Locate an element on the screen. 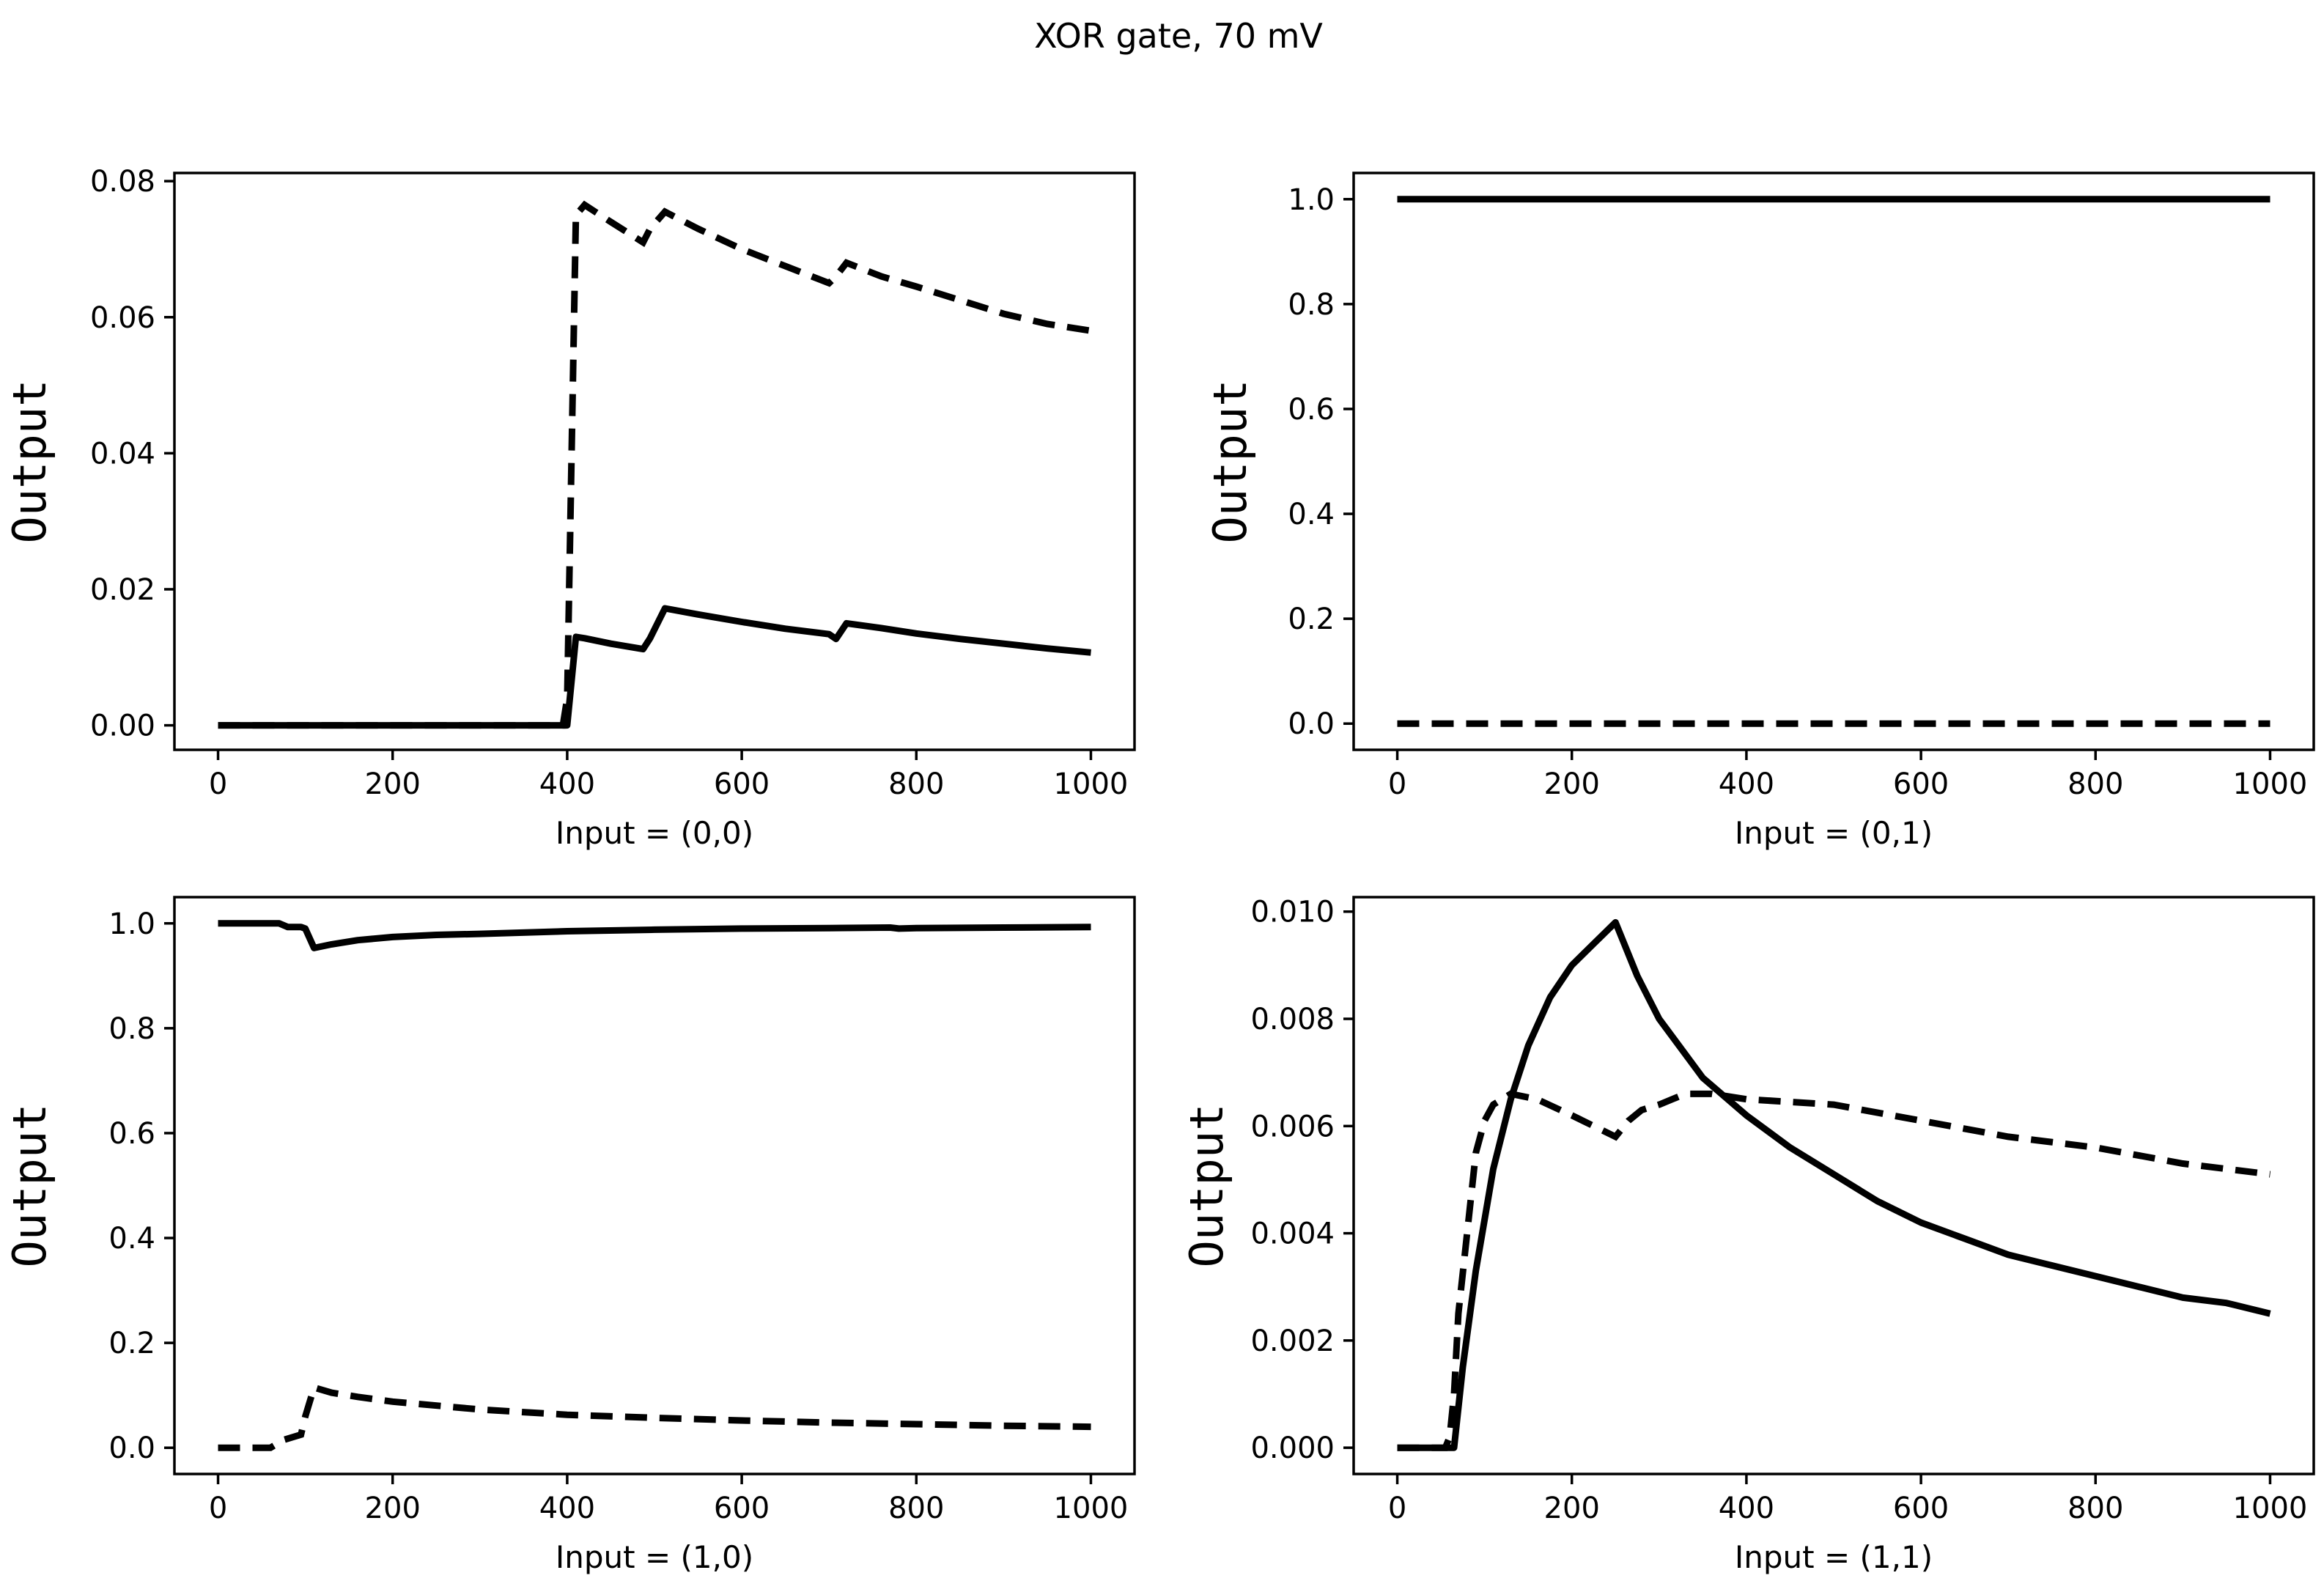  y-tick-label: 0.010 is located at coordinates (1292, 913).